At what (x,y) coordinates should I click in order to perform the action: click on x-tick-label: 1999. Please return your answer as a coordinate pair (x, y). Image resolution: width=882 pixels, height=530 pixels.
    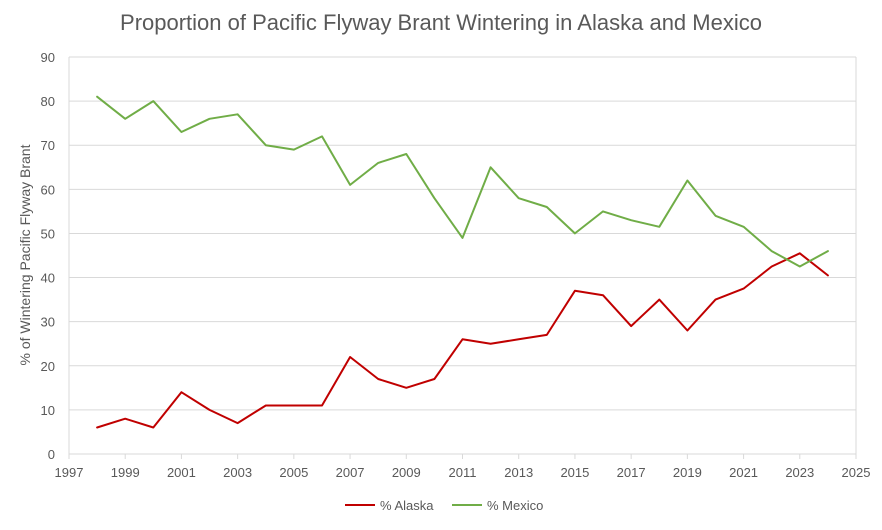
    Looking at the image, I should click on (125, 472).